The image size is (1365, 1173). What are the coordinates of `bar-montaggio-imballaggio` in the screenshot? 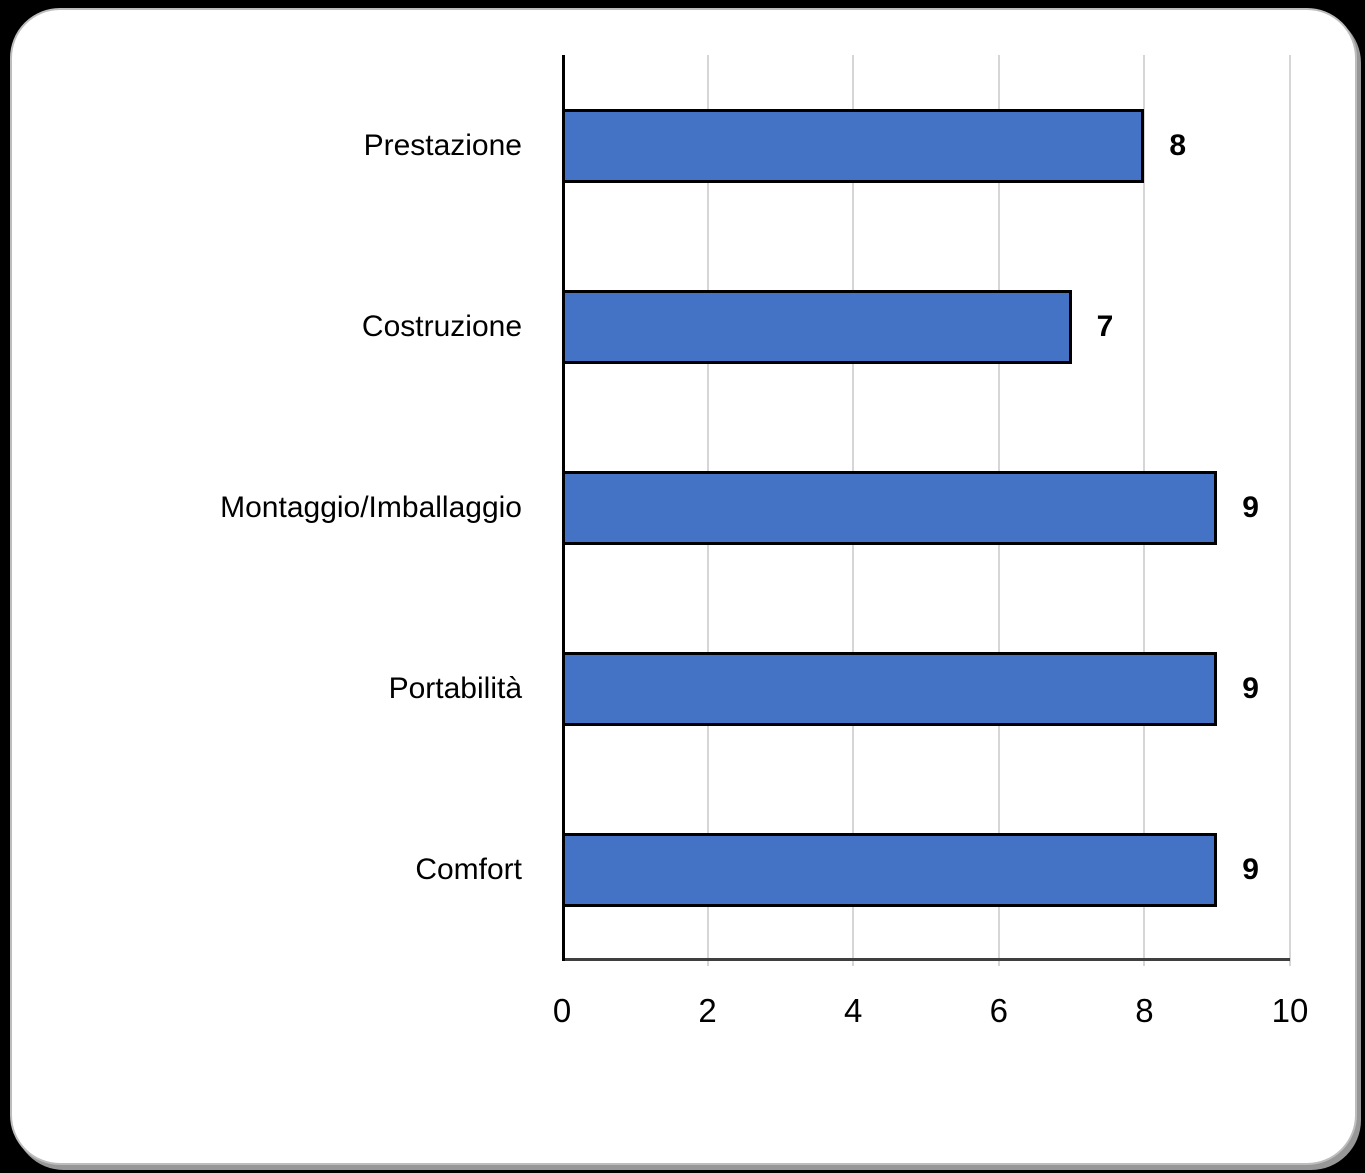 It's located at (890, 508).